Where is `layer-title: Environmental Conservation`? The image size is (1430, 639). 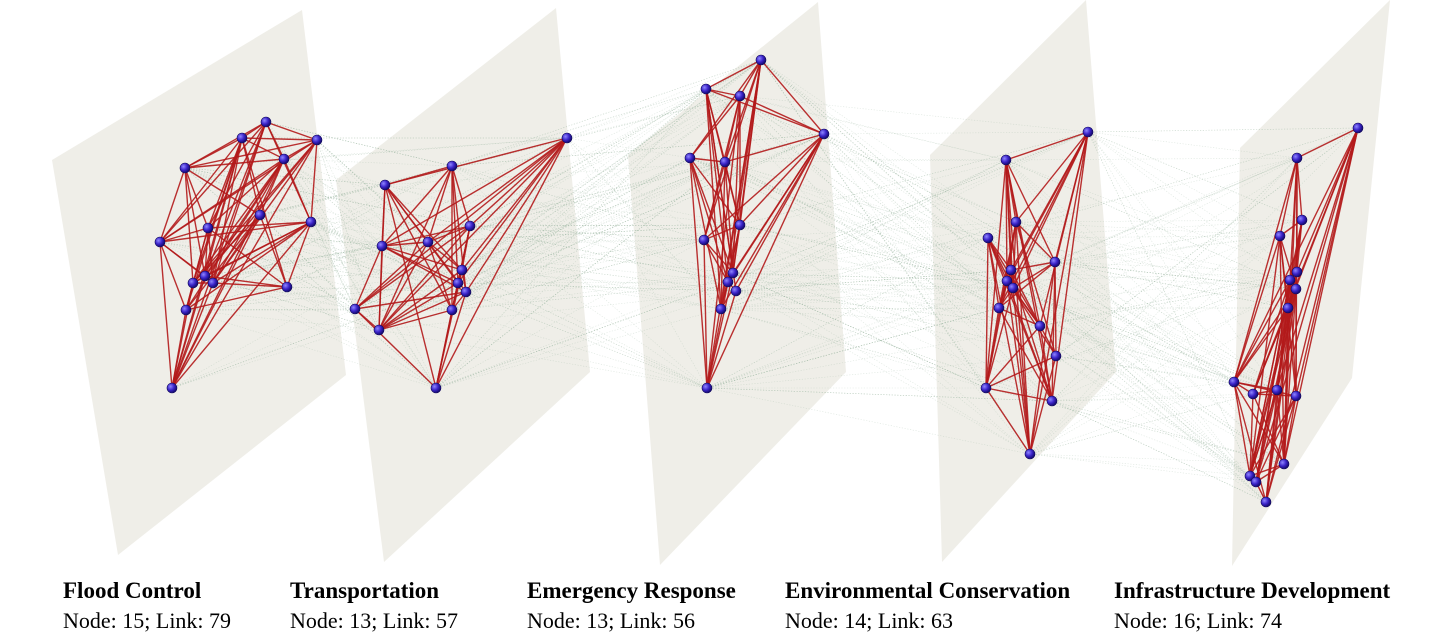 layer-title: Environmental Conservation is located at coordinates (928, 590).